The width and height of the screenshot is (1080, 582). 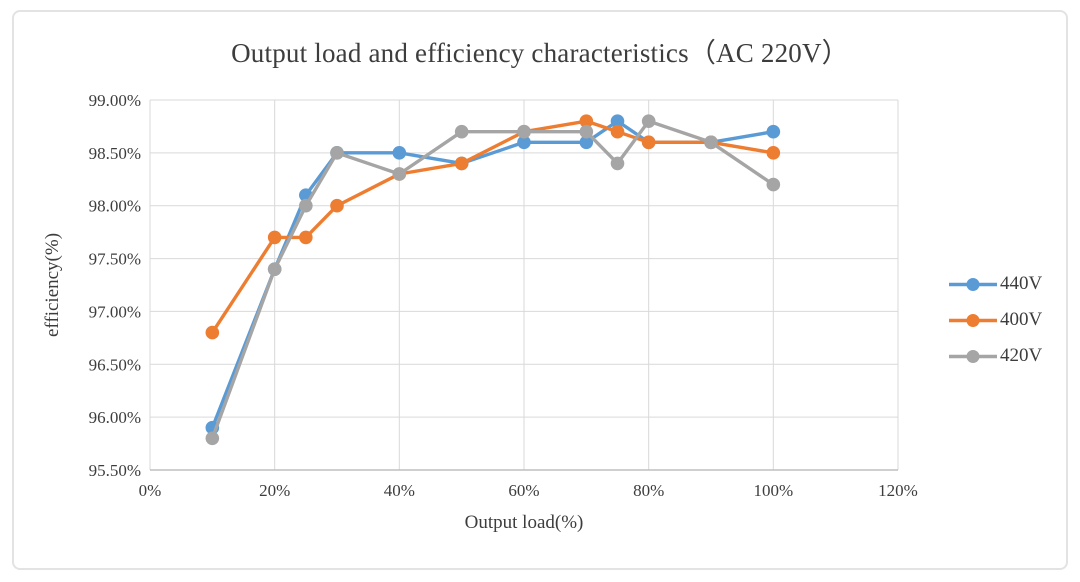 I want to click on legend-label: 400V, so click(x=1021, y=319).